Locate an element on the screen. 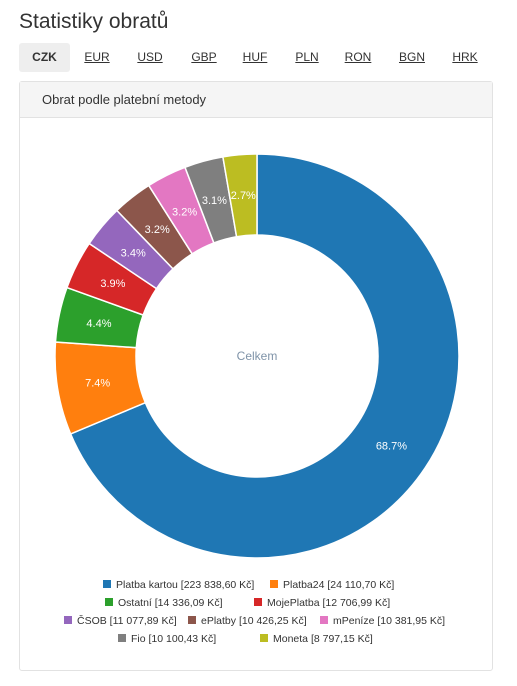  tab-eur: EUR is located at coordinates (97, 57).